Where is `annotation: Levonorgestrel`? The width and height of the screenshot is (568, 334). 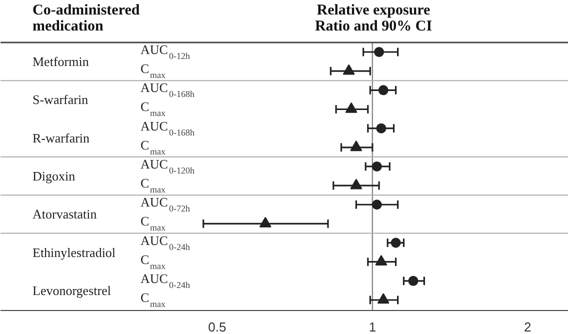
annotation: Levonorgestrel is located at coordinates (72, 290).